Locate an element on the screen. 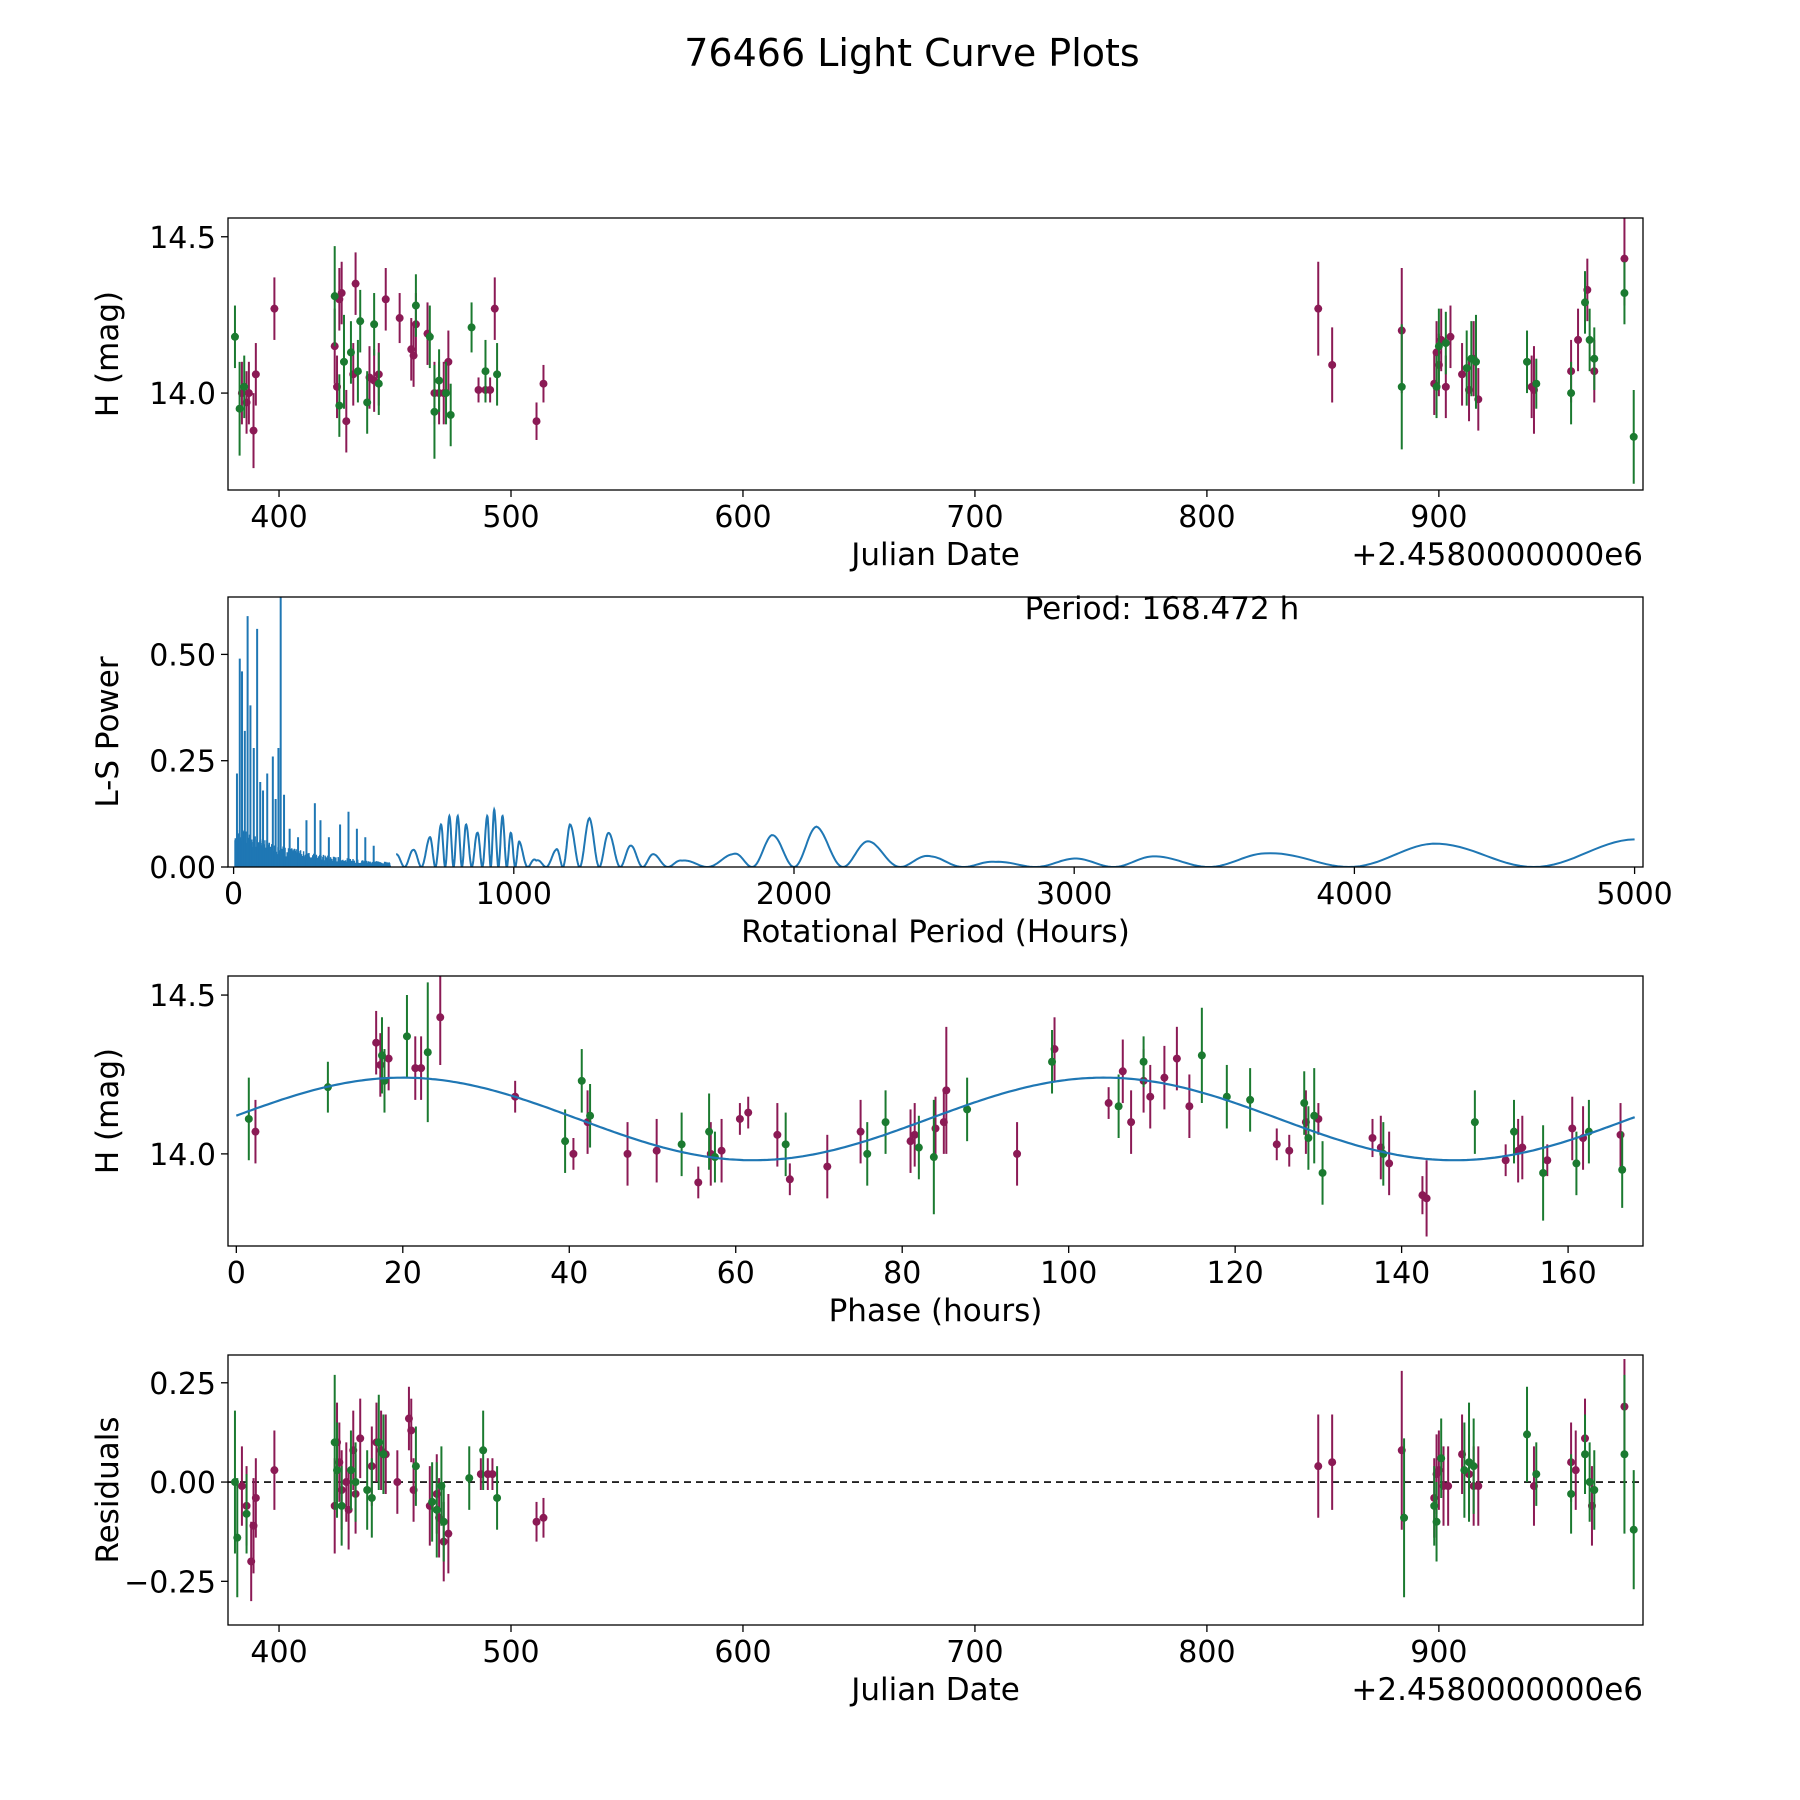 This screenshot has height=1800, width=1800. periodogram-curve is located at coordinates (1015, 836).